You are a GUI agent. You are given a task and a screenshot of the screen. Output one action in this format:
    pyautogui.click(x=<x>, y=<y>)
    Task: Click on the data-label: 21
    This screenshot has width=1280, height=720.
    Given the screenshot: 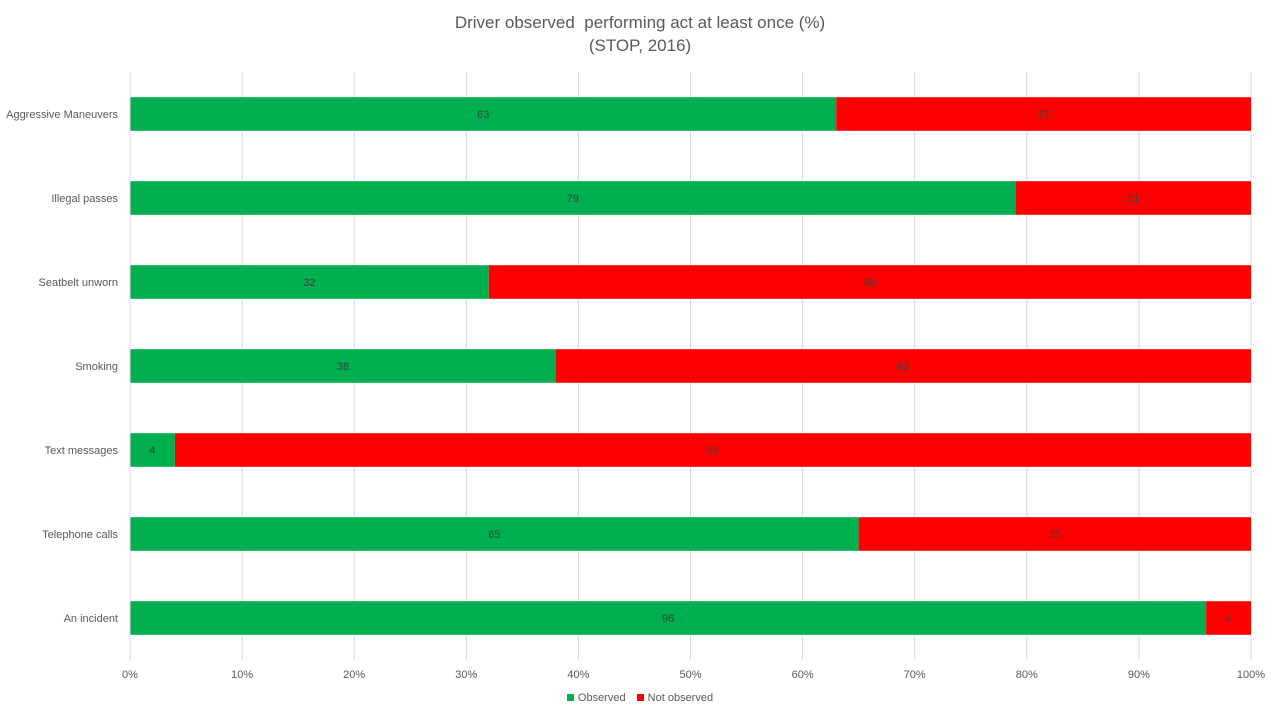 What is the action you would take?
    pyautogui.click(x=1133, y=199)
    